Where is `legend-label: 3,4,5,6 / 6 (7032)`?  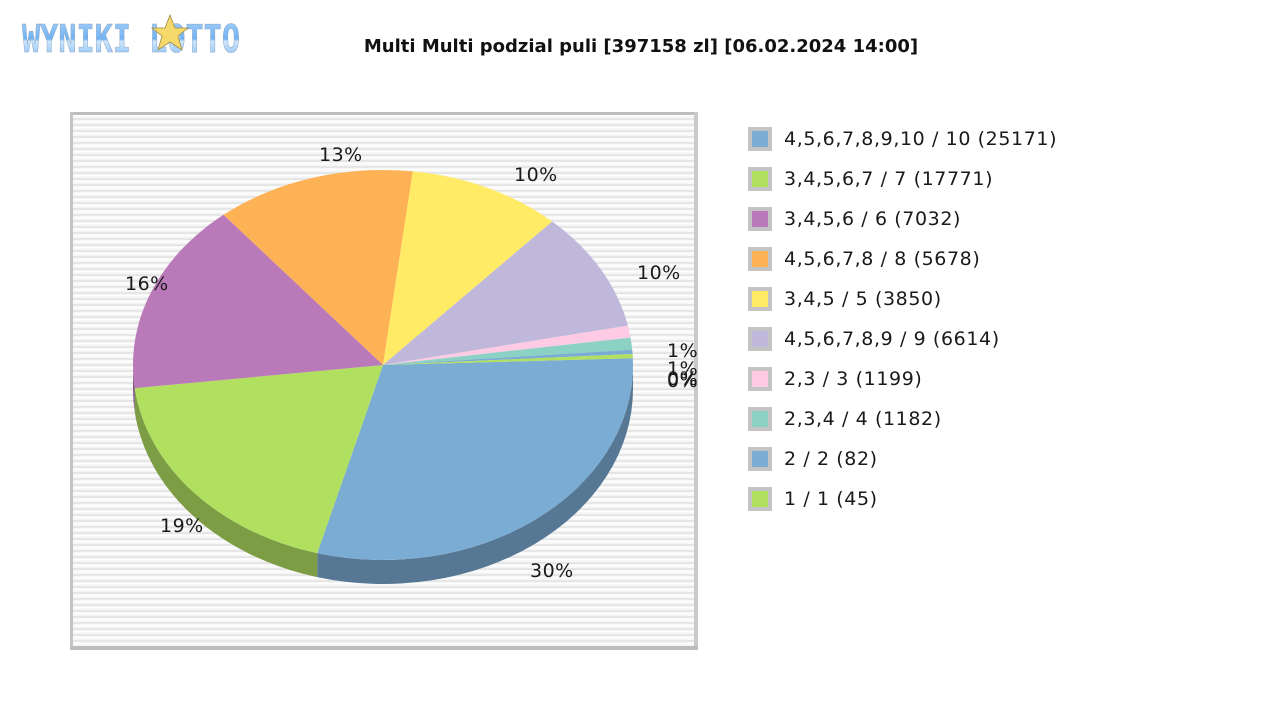
legend-label: 3,4,5,6 / 6 (7032) is located at coordinates (873, 219).